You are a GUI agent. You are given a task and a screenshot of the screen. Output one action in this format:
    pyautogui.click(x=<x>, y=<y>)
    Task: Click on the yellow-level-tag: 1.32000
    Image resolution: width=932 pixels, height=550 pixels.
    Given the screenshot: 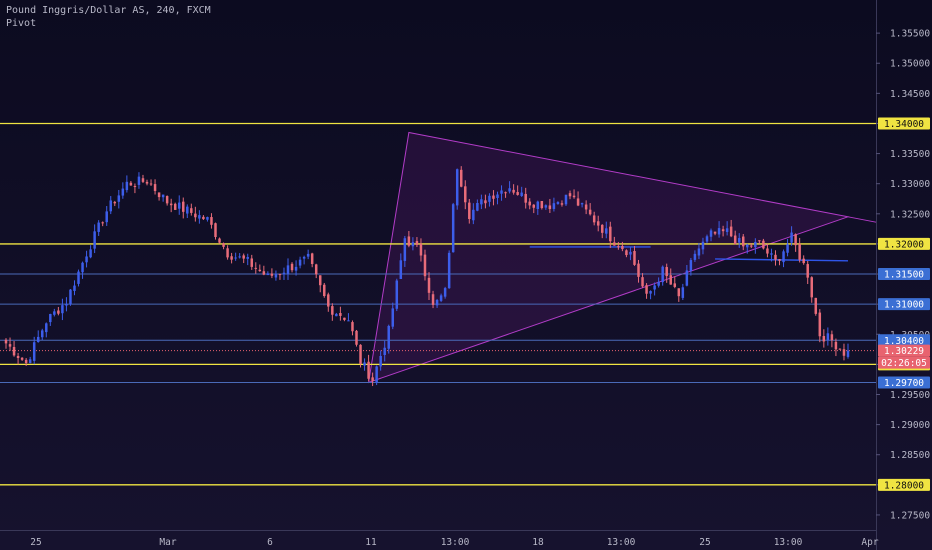 What is the action you would take?
    pyautogui.click(x=904, y=244)
    